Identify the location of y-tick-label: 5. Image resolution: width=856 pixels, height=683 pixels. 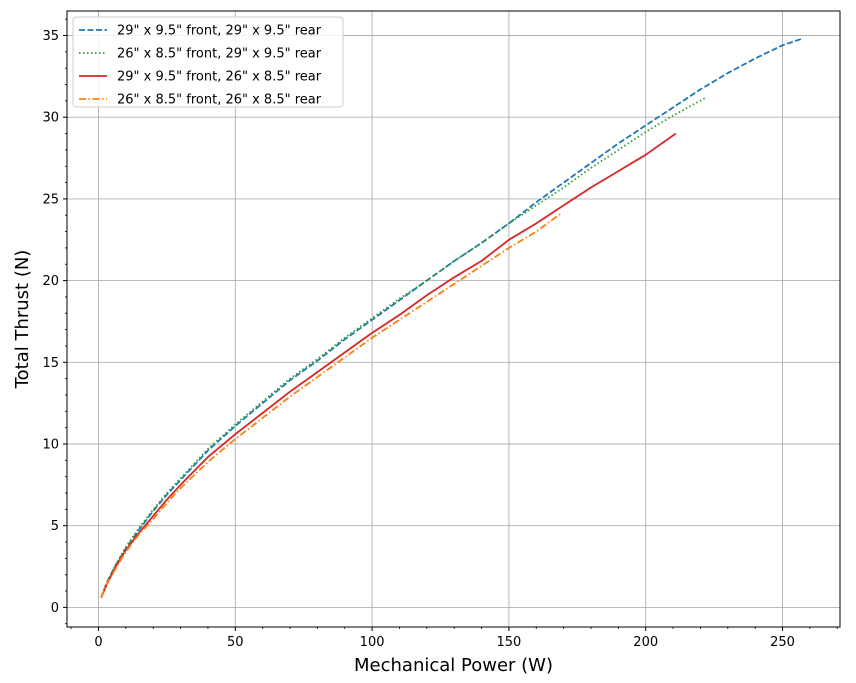
(55, 526).